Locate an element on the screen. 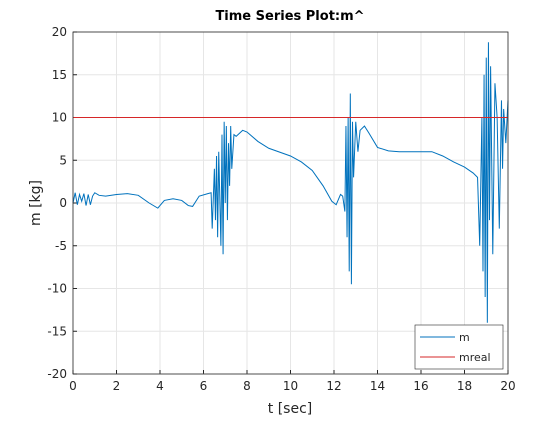 This screenshot has width=560, height=424. x-tick-label: 12 is located at coordinates (333, 386).